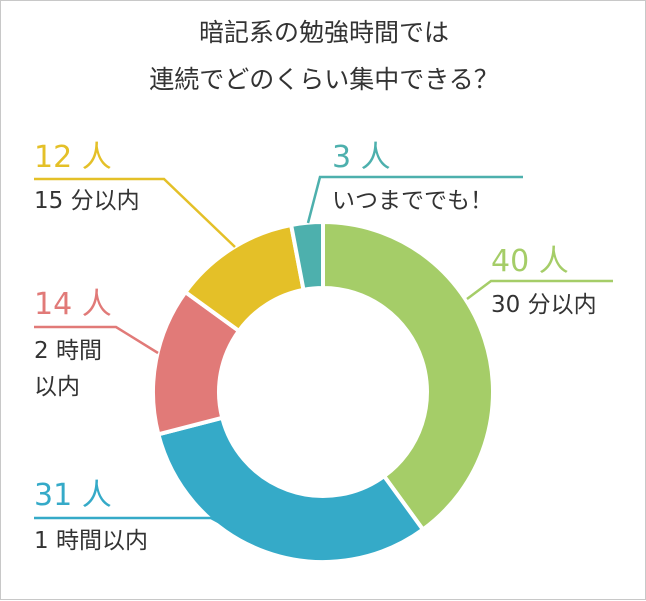 The width and height of the screenshot is (646, 601). I want to click on leader-line-1hour, so click(136, 525).